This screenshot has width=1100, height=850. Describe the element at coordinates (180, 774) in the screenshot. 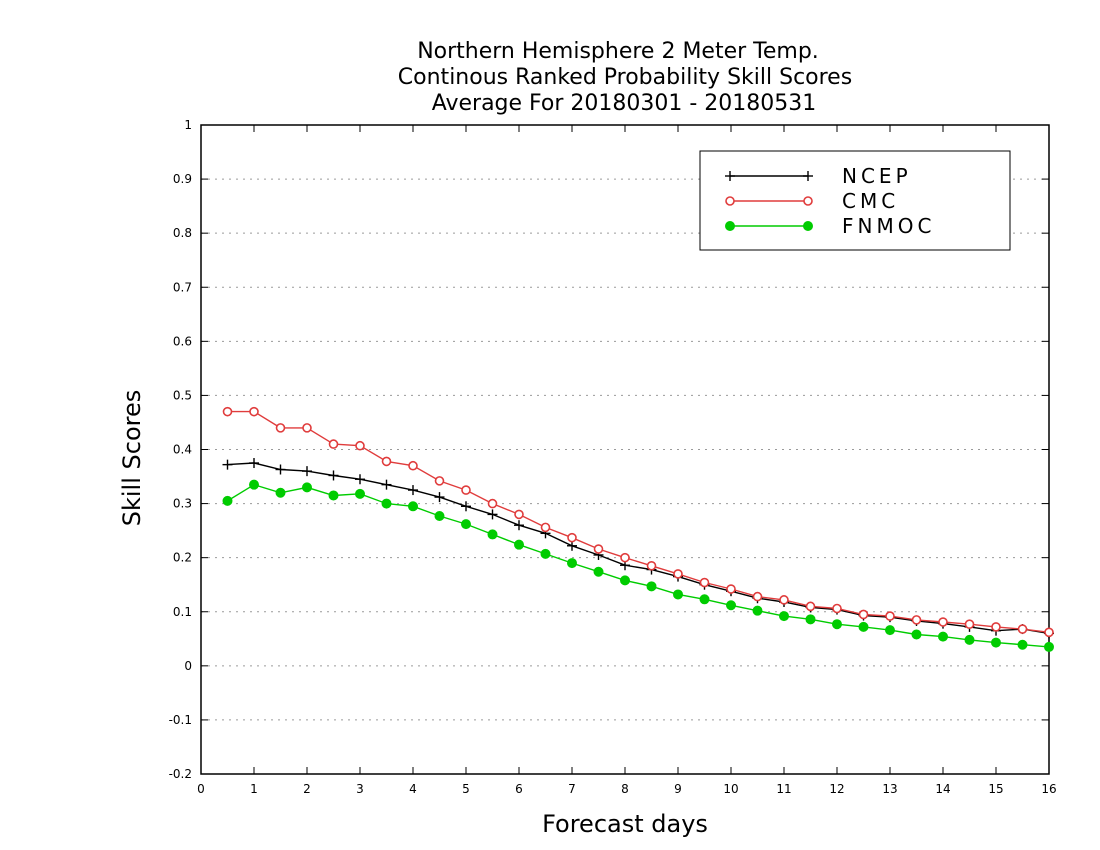

I see `y-tick-label: -0.2` at that location.